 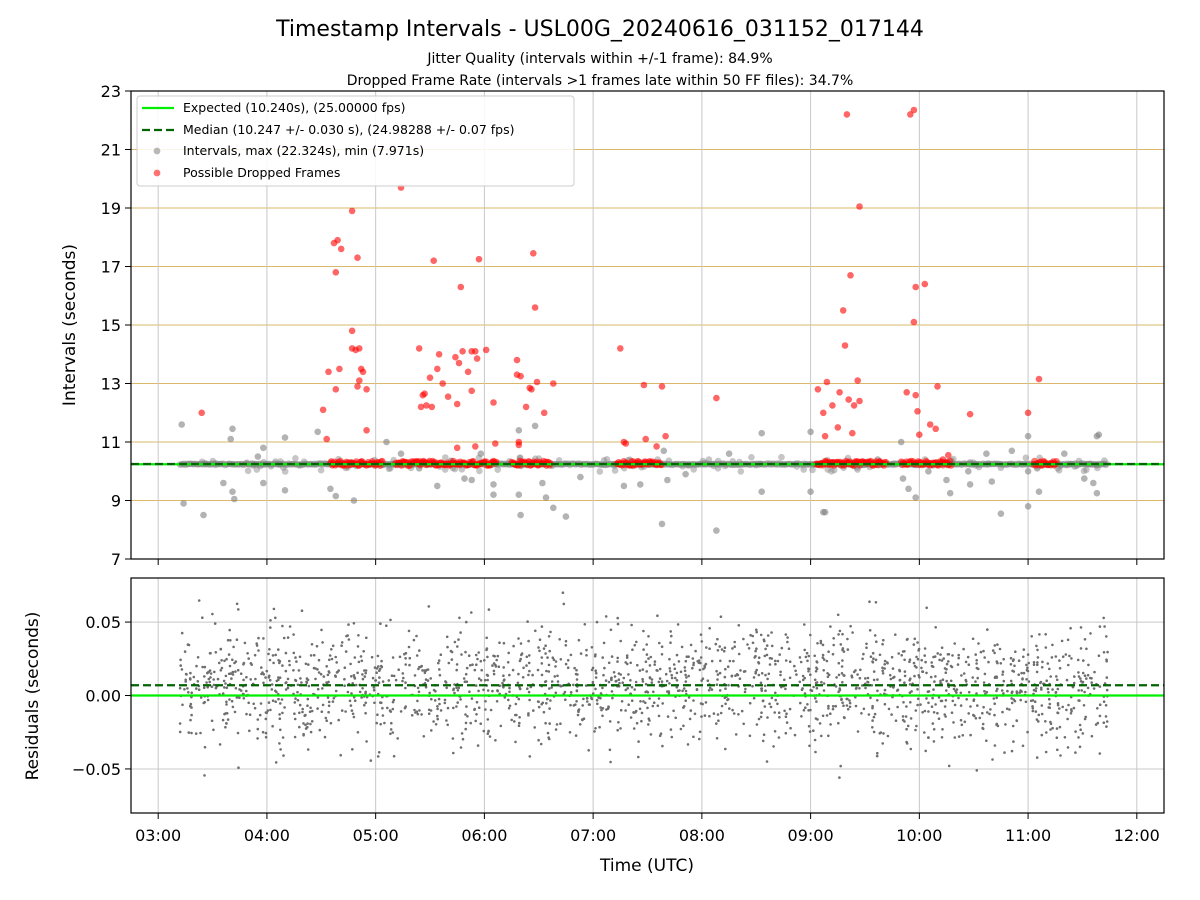 I want to click on intervals-y-tick-label: 21, so click(x=111, y=150).